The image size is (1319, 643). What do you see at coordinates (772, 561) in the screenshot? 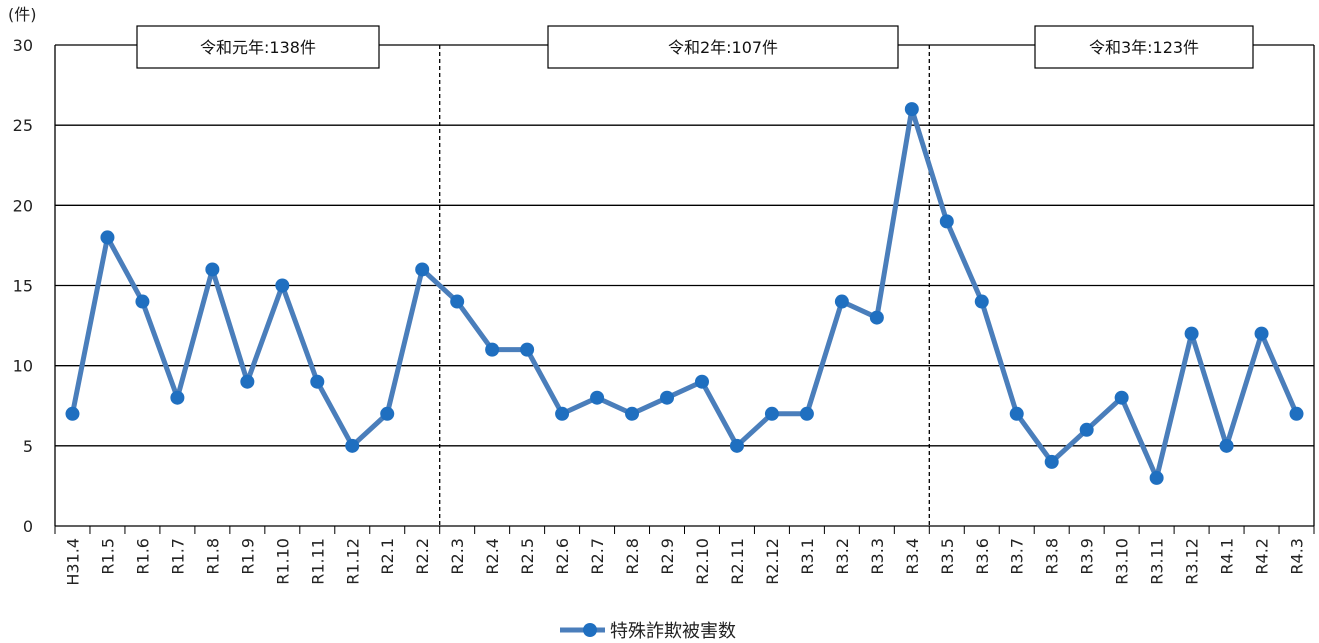
I see `x-tick-label: R2.12` at bounding box center [772, 561].